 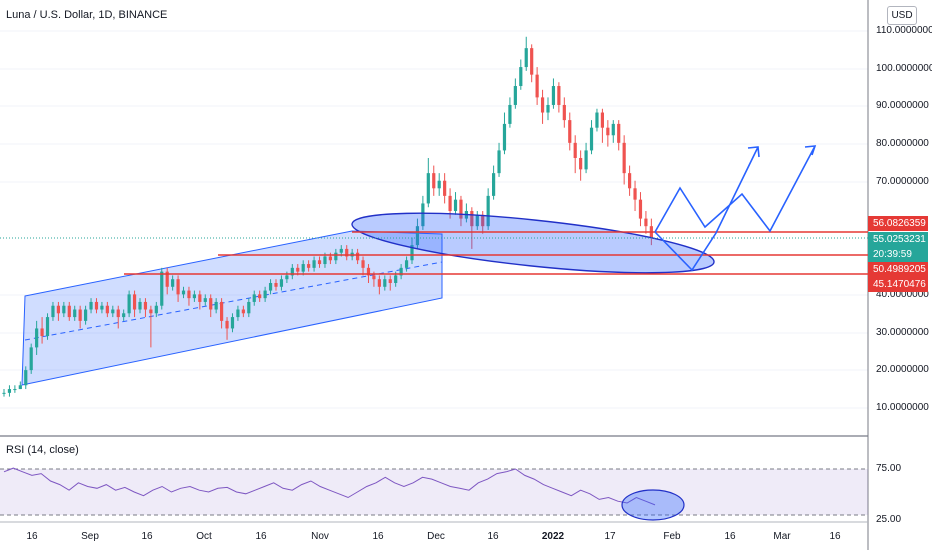 I want to click on projection-path-upper, so click(x=735, y=189).